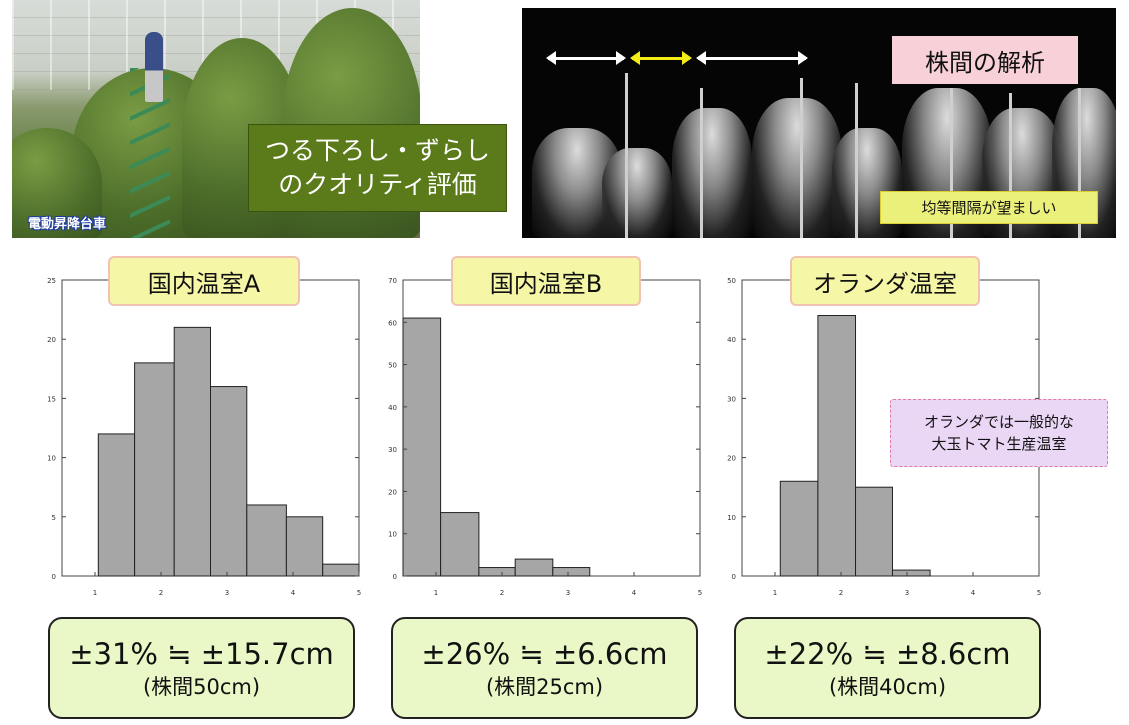  I want to click on summary-spacing: (株間50cm), so click(201, 687).